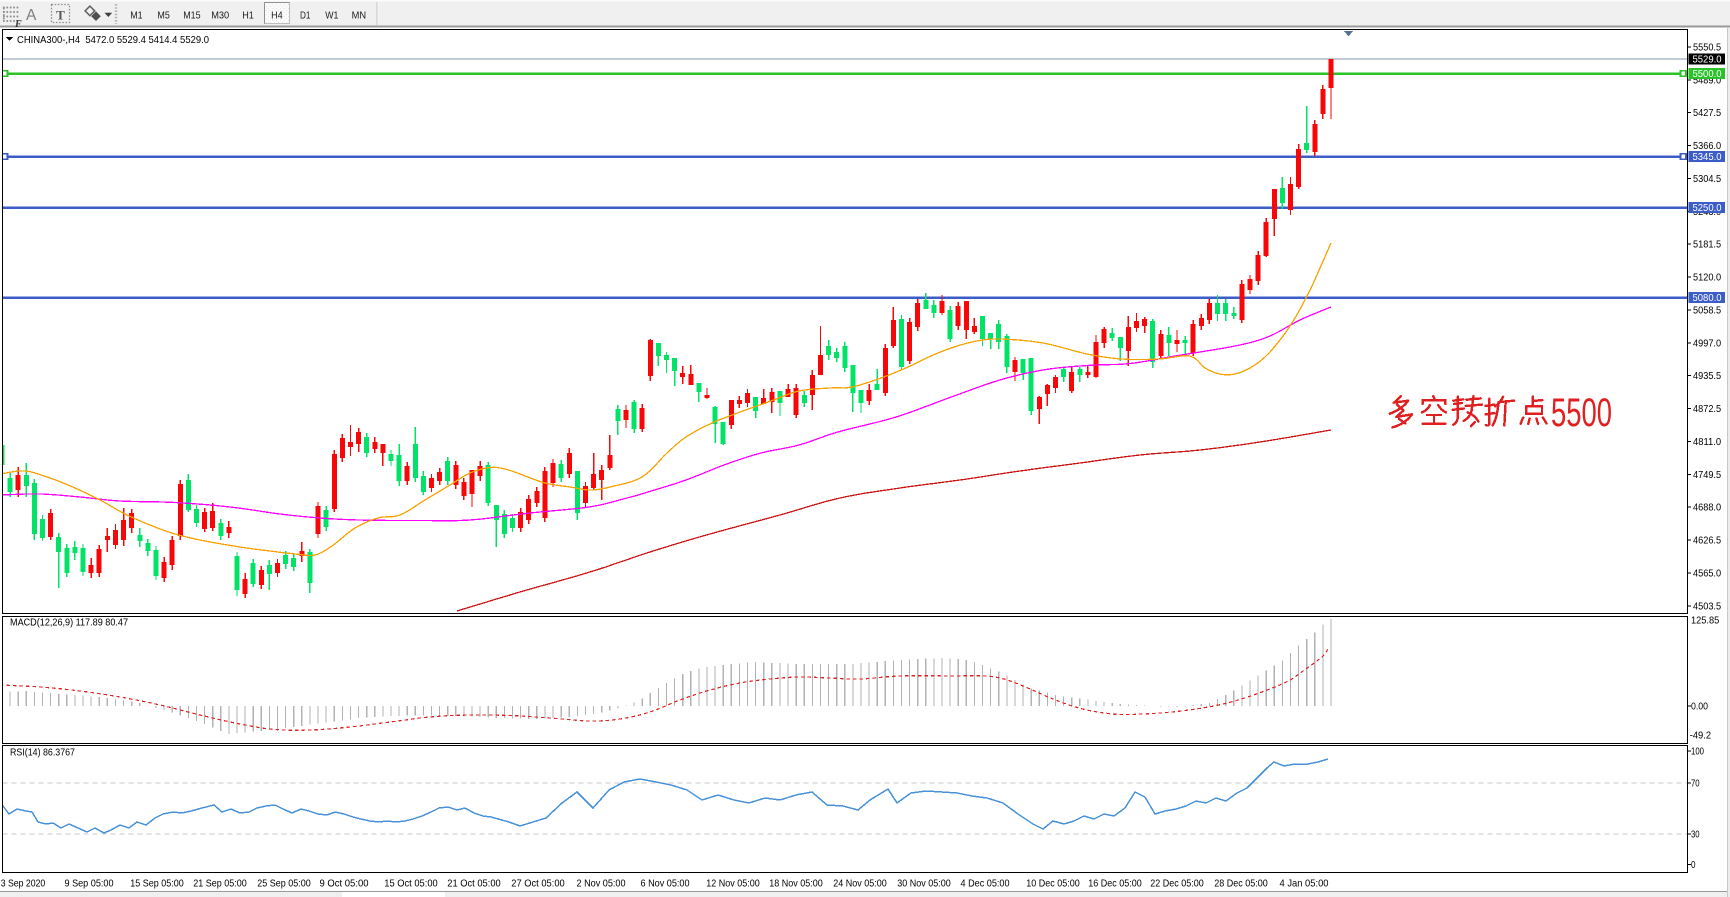  I want to click on svg-text: 4503.5, so click(1707, 606).